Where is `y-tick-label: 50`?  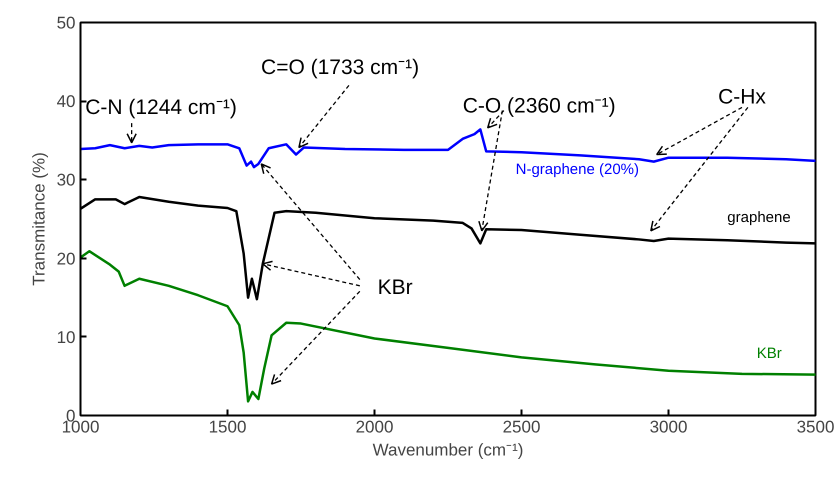 y-tick-label: 50 is located at coordinates (66, 23).